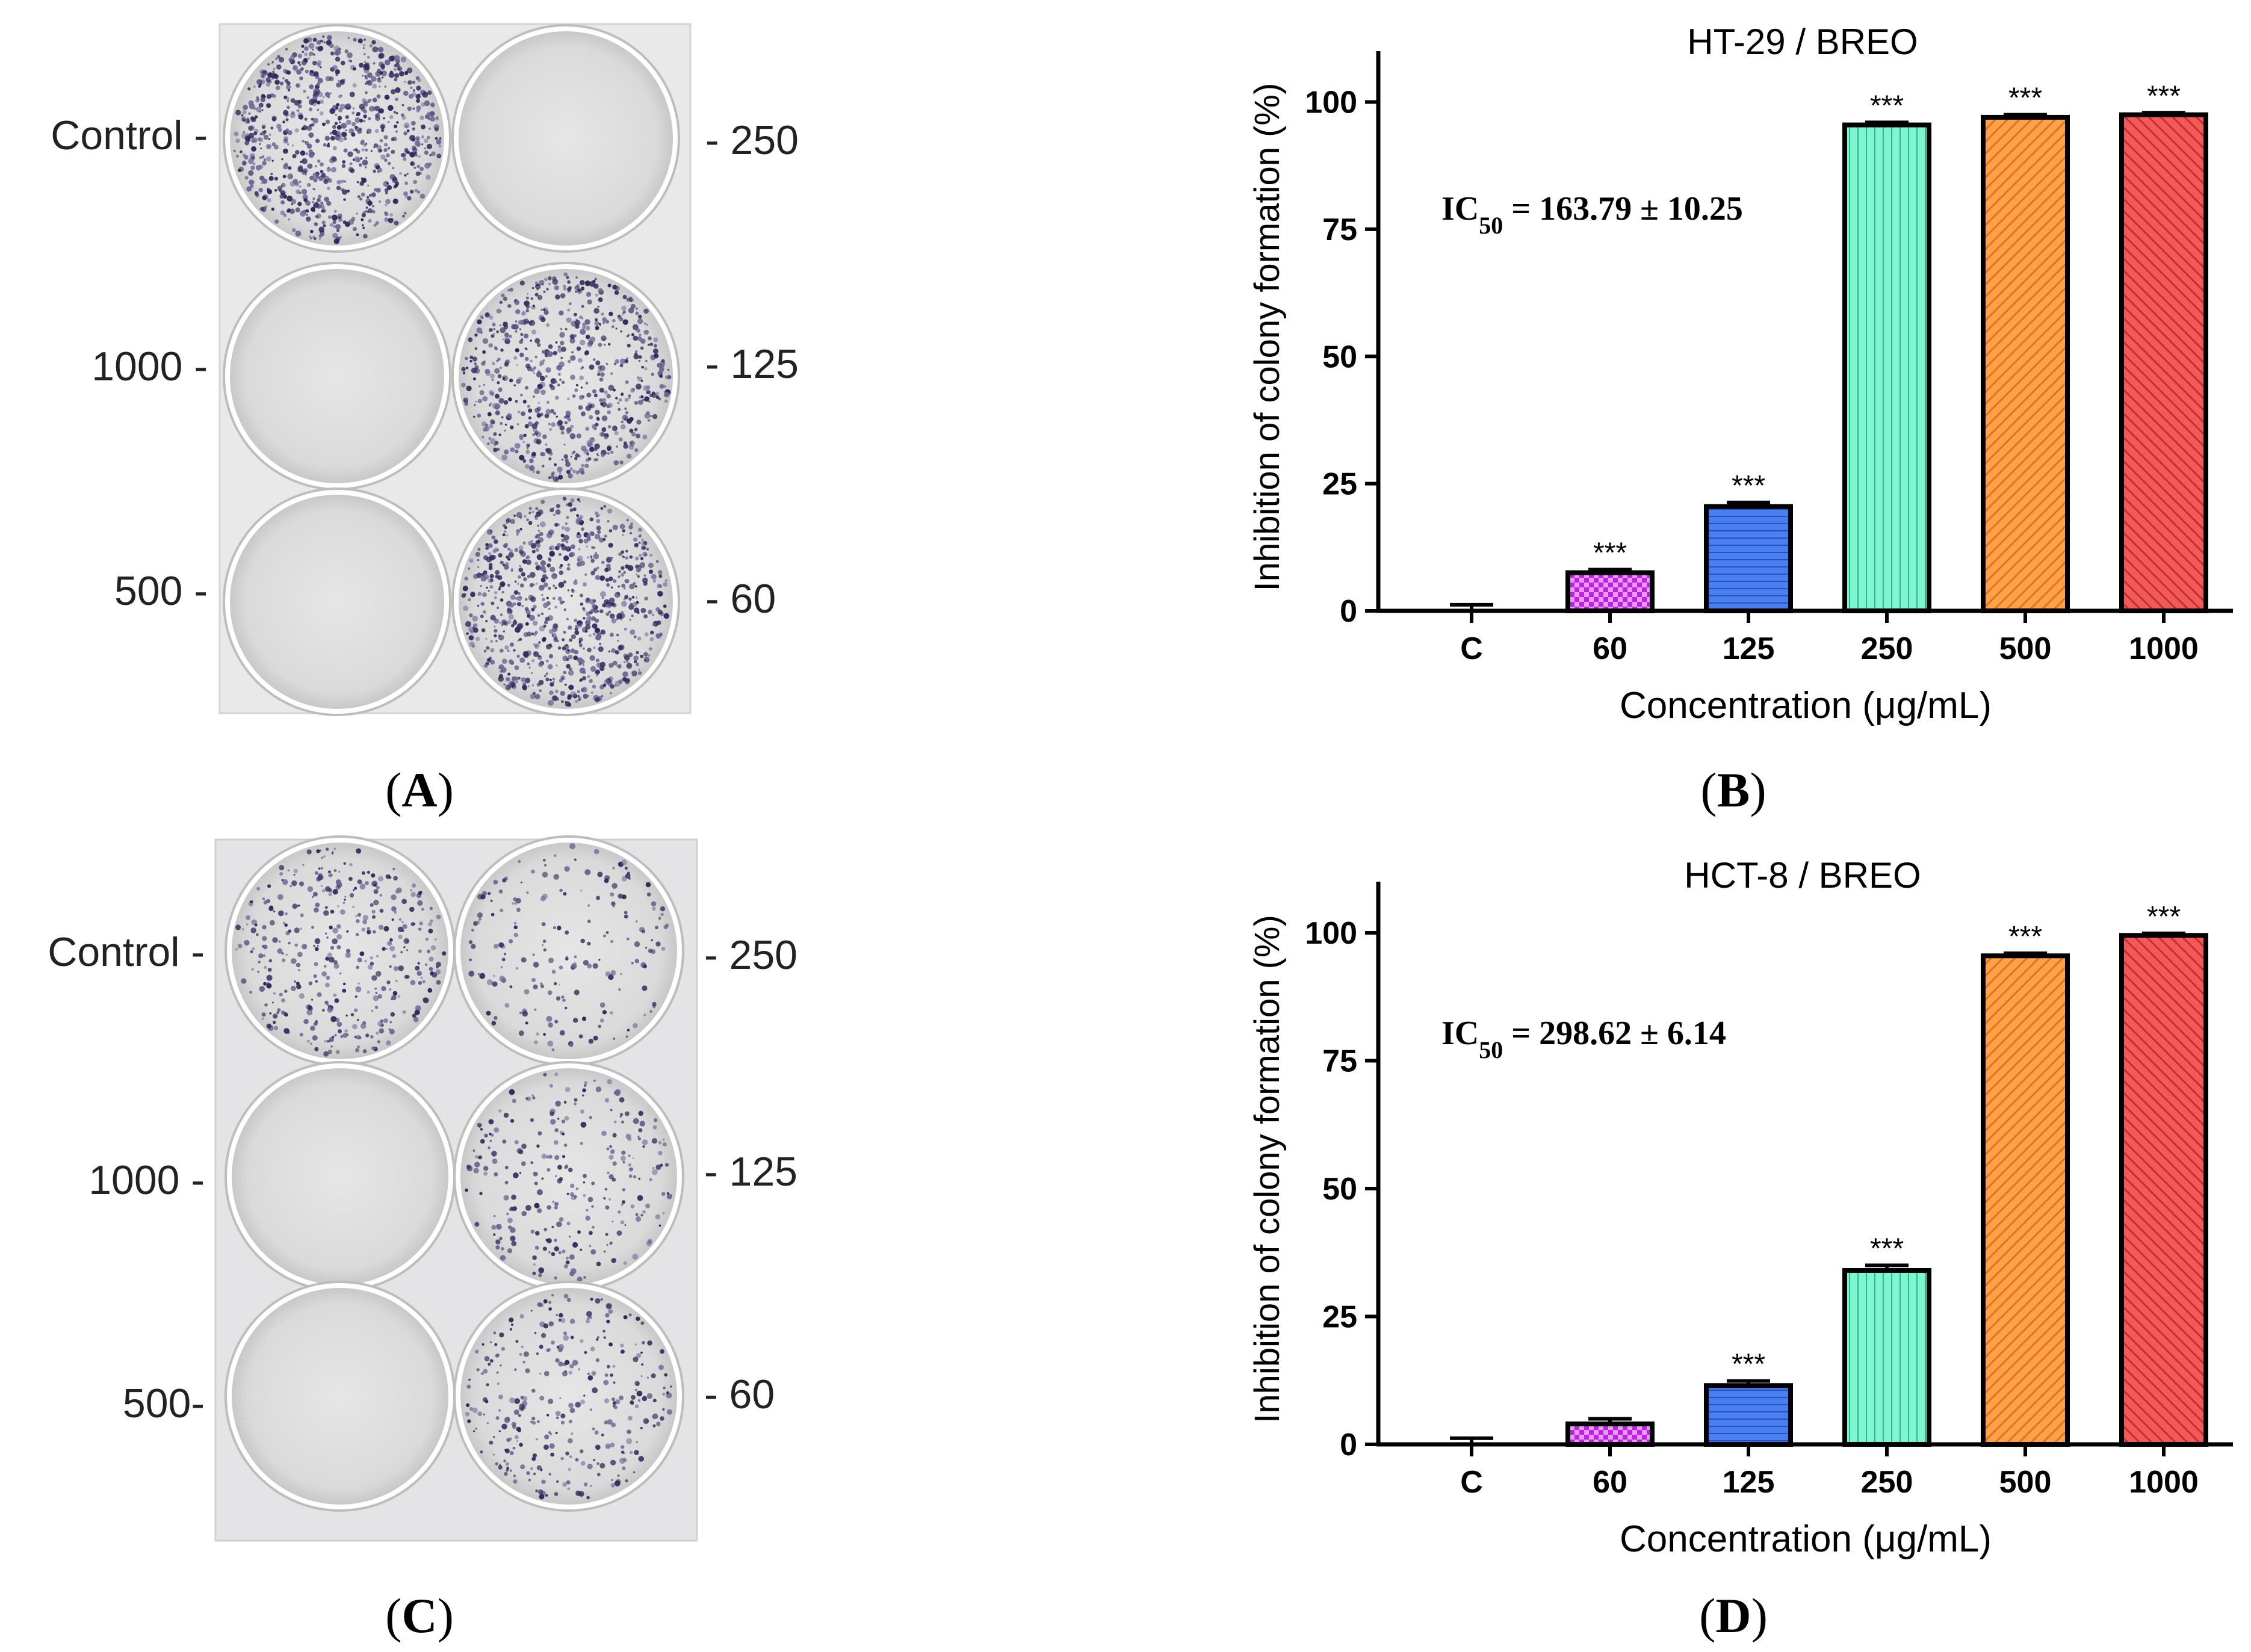 This screenshot has height=1652, width=2251. What do you see at coordinates (1471, 648) in the screenshot?
I see `x-tick-label: C` at bounding box center [1471, 648].